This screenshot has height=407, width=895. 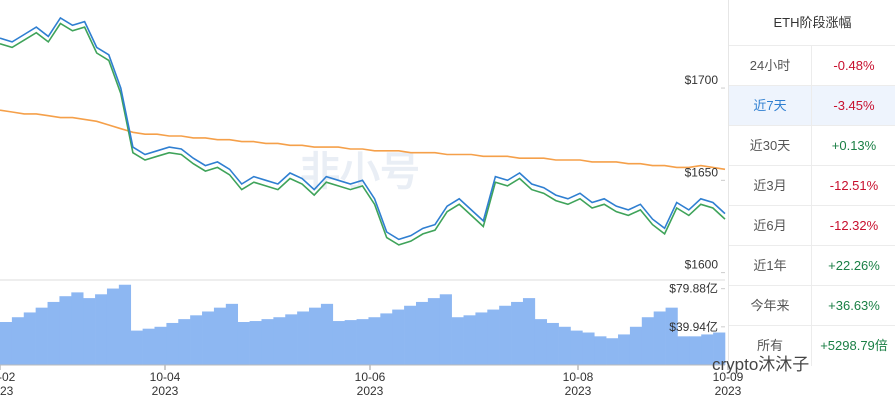 What do you see at coordinates (702, 80) in the screenshot?
I see `y-tick-label: $1700` at bounding box center [702, 80].